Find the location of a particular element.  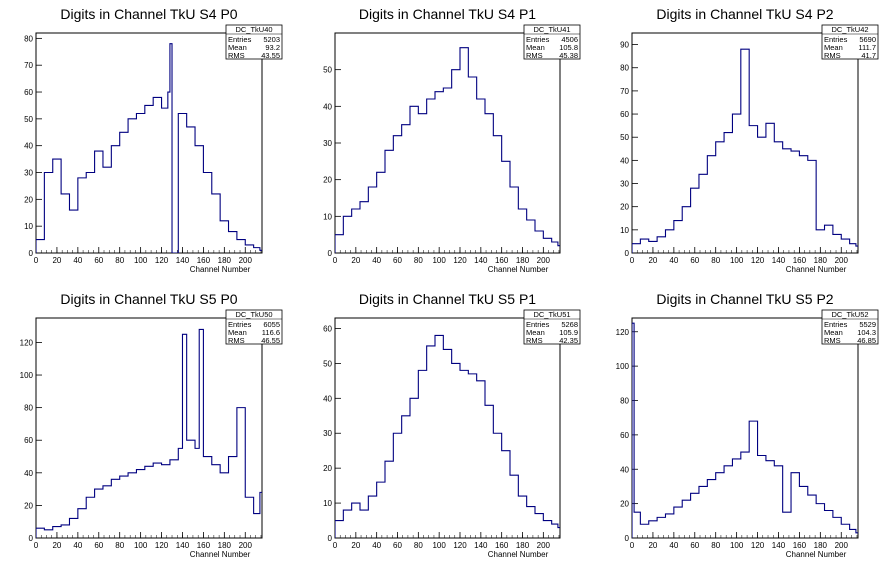

plot-title: Digits in Channel TkU S5 P1 is located at coordinates (447, 299).